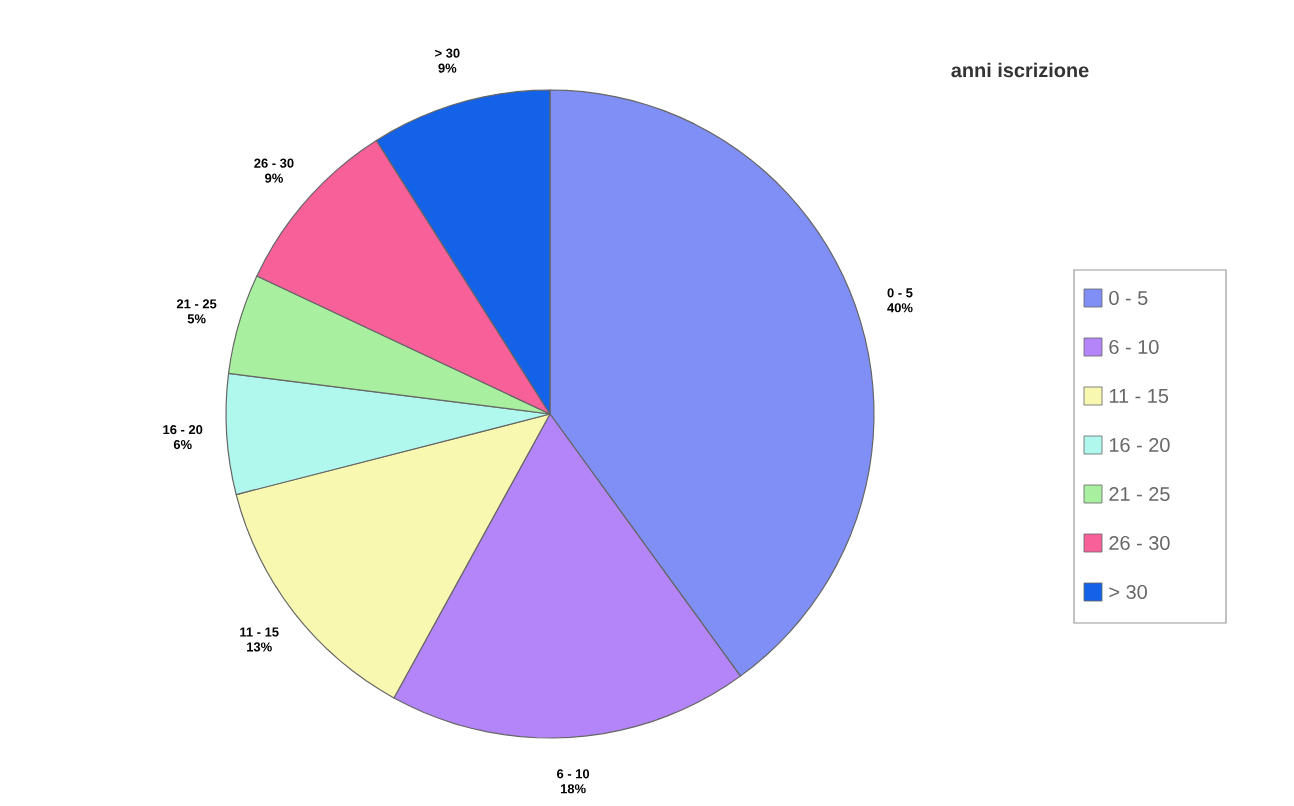 This screenshot has width=1294, height=806. I want to click on legend-label: > 30, so click(1128, 592).